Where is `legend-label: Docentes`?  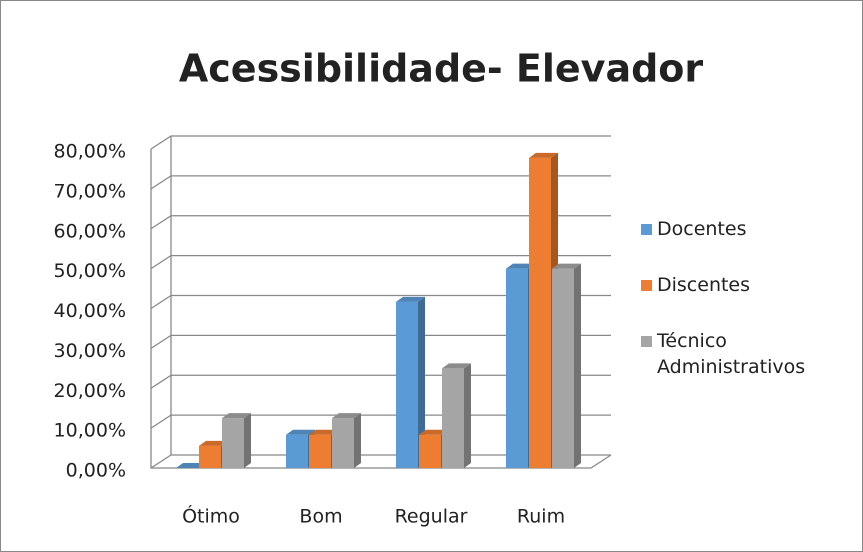
legend-label: Docentes is located at coordinates (702, 229).